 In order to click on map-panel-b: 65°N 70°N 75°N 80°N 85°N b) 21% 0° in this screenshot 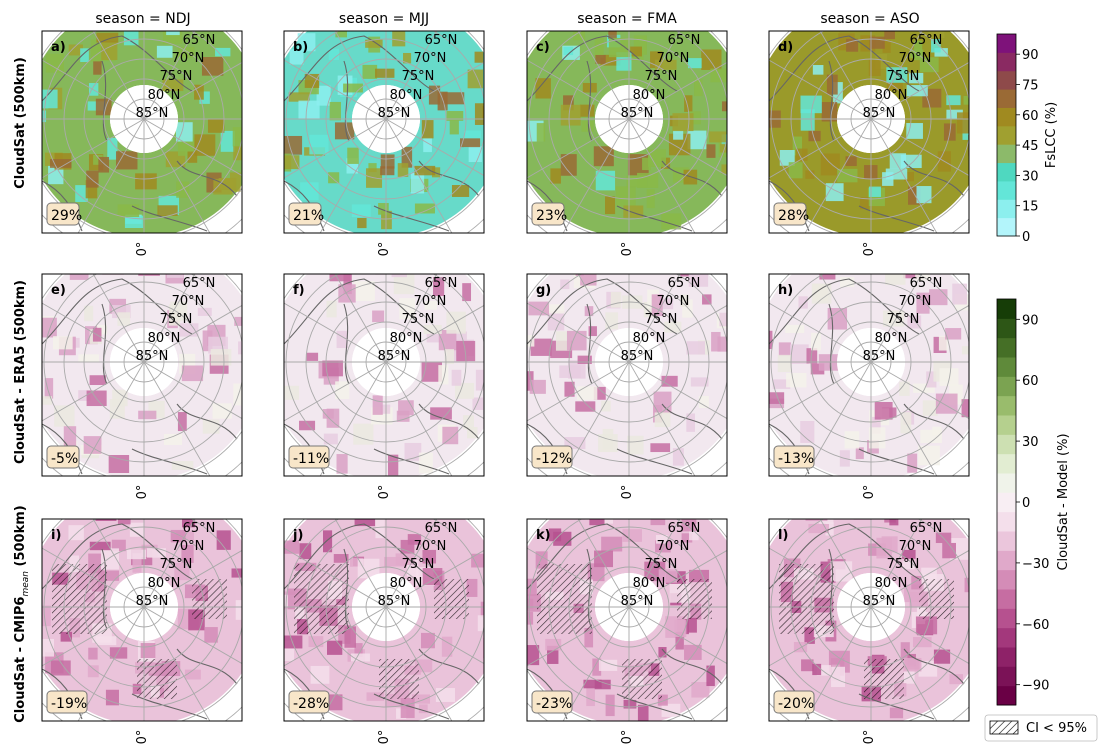, I will do `click(384, 143)`.